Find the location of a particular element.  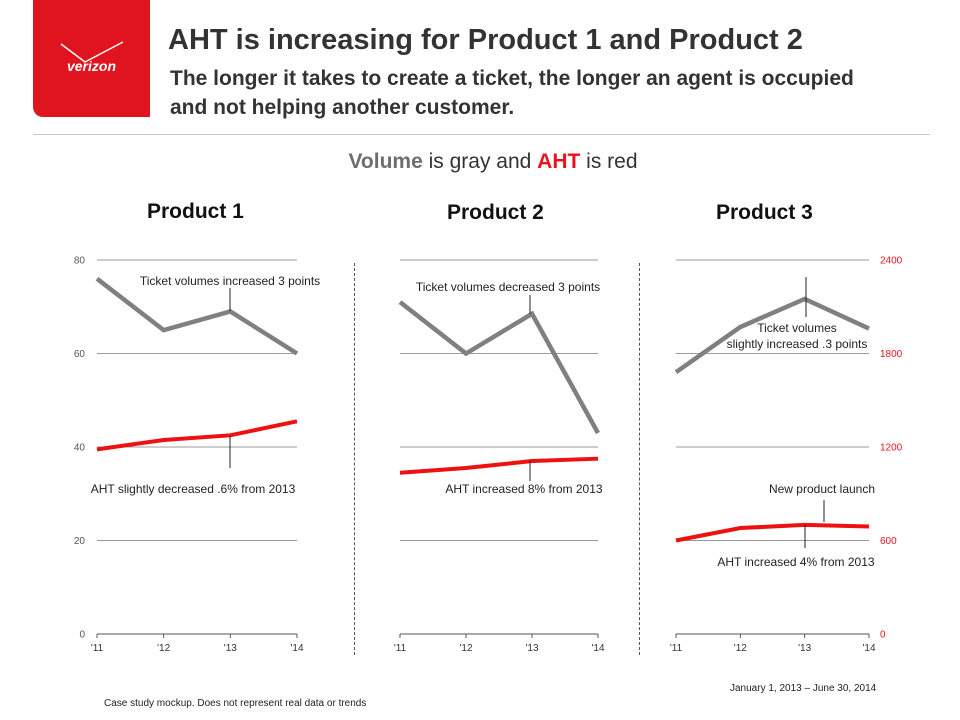

y-tick-label: 40 is located at coordinates (80, 448).